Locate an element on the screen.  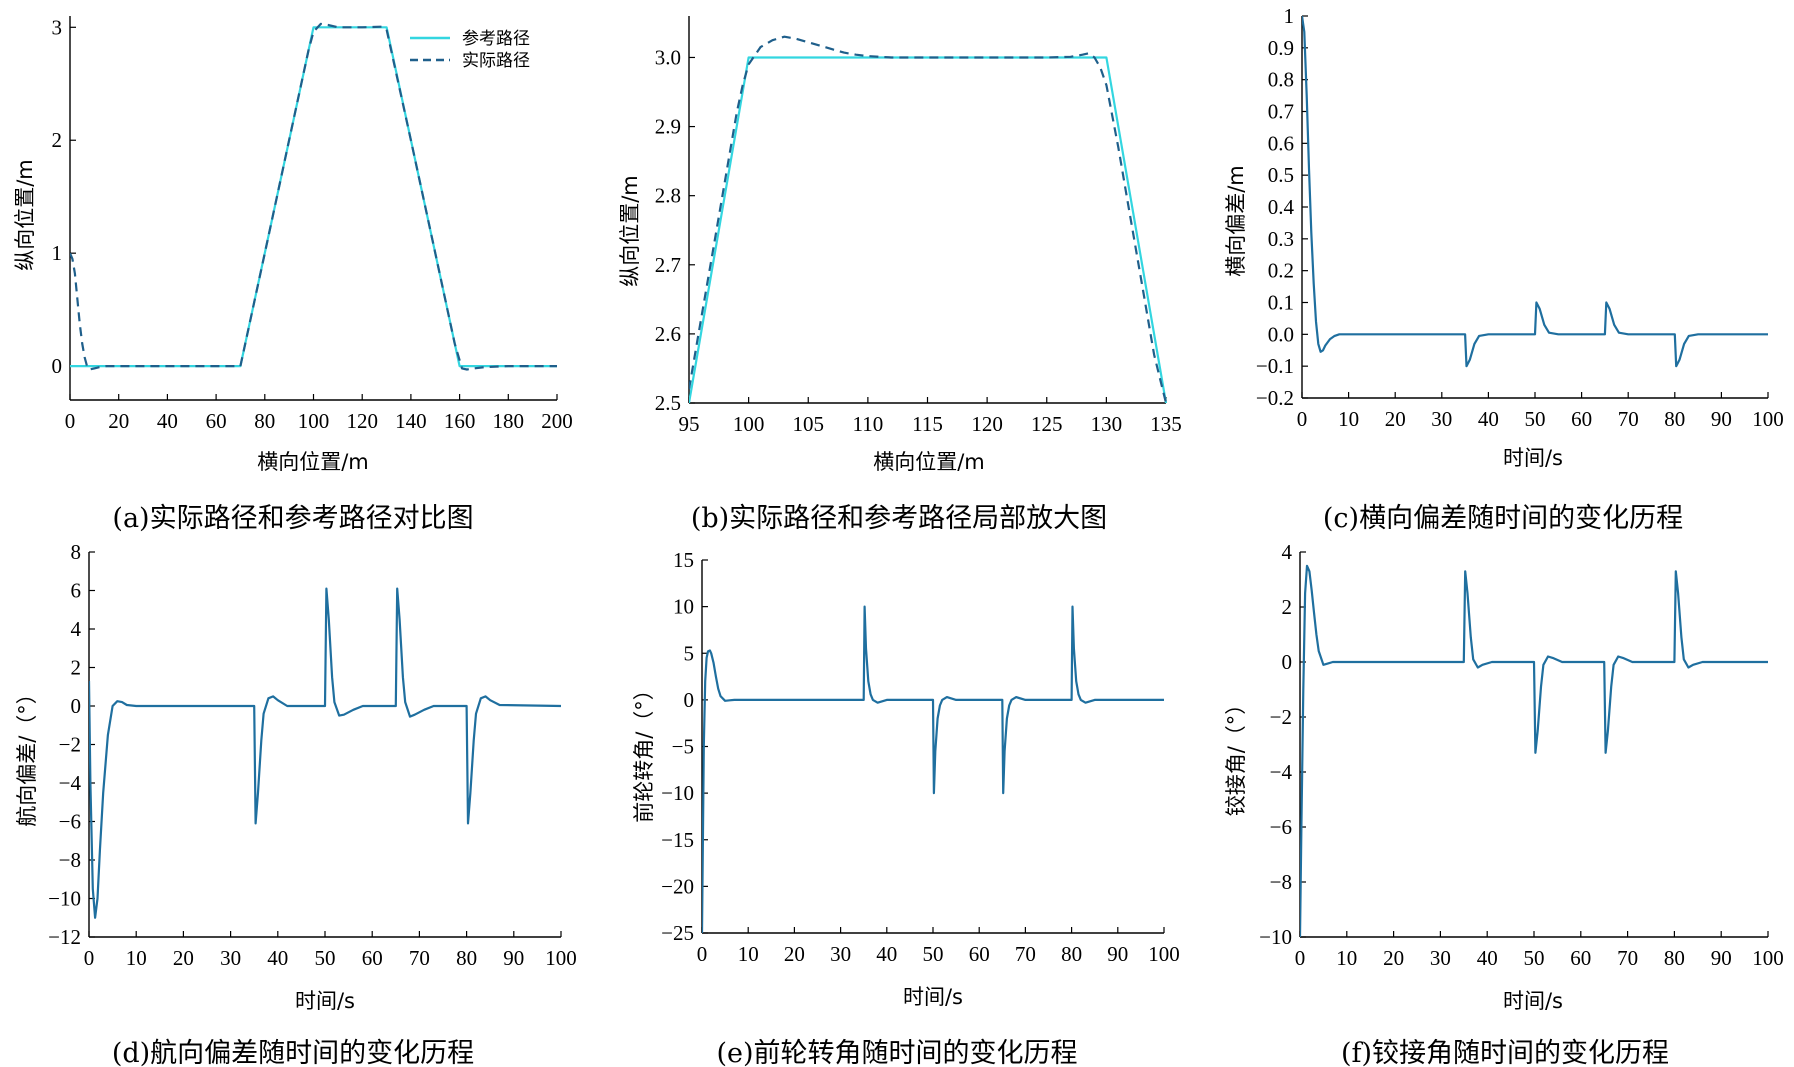
ylabel-b: 纵向位置/m is located at coordinates (630, 231).